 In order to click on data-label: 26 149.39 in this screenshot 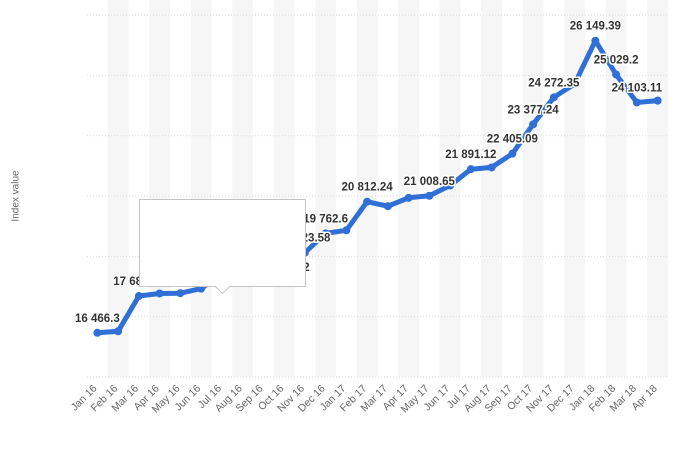, I will do `click(595, 27)`.